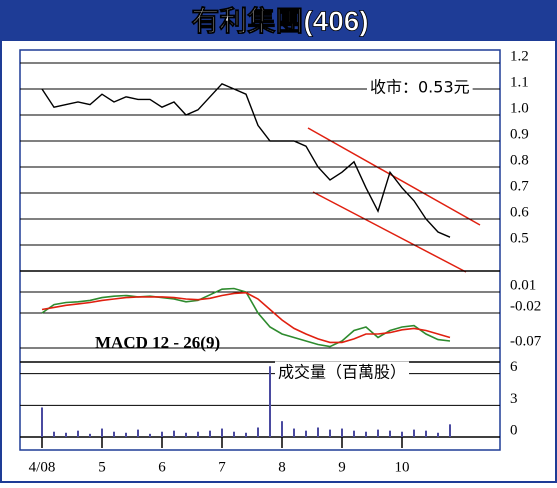  Describe the element at coordinates (389, 232) in the screenshot. I see `trend-line` at that location.